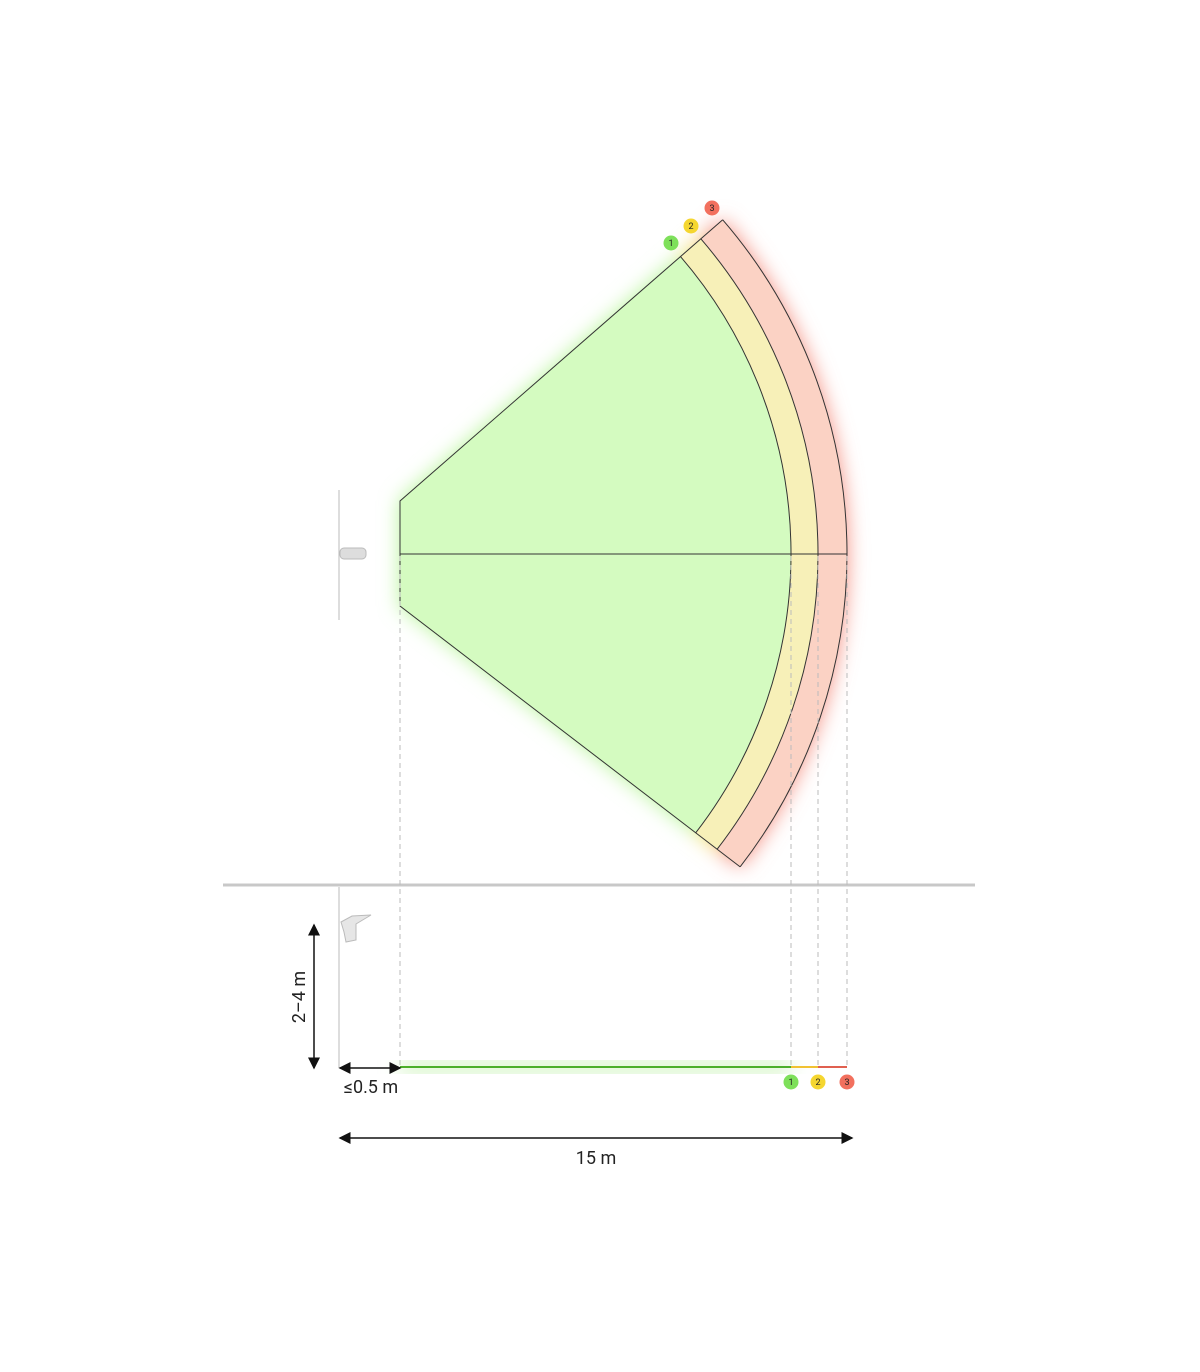  Describe the element at coordinates (299, 997) in the screenshot. I see `height-label: 2–4 m` at that location.